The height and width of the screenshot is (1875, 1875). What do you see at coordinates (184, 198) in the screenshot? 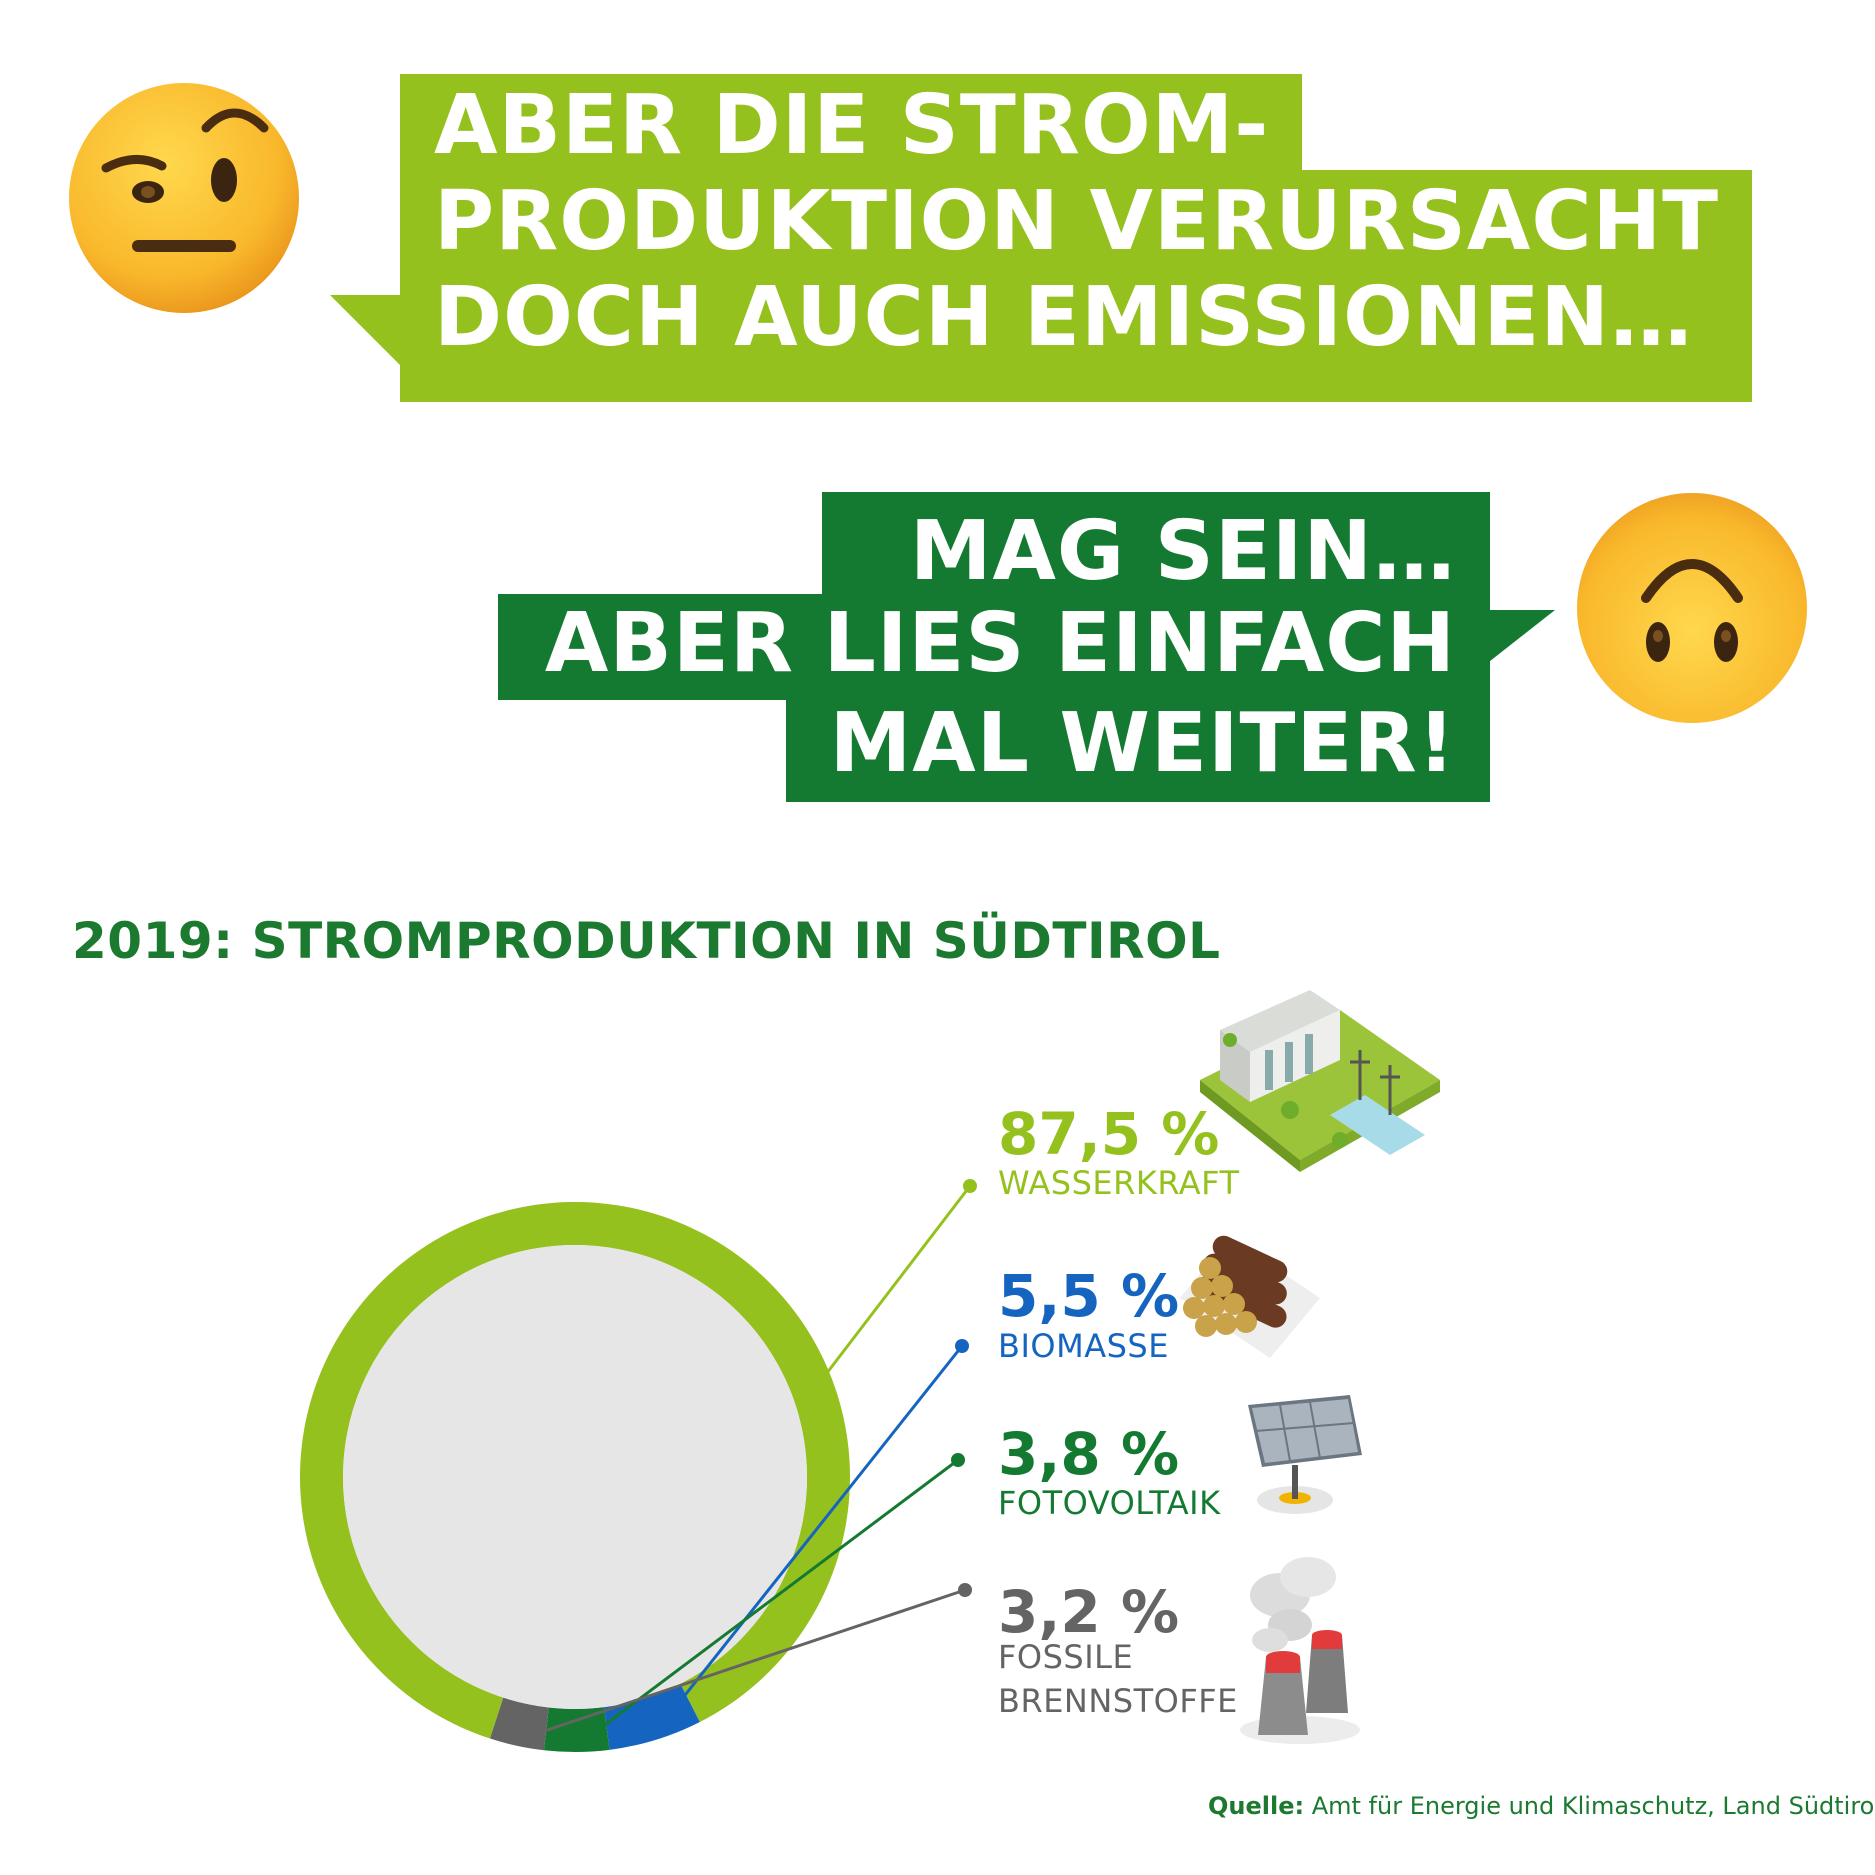
I see `raised-eyebrow-emoji-icon` at bounding box center [184, 198].